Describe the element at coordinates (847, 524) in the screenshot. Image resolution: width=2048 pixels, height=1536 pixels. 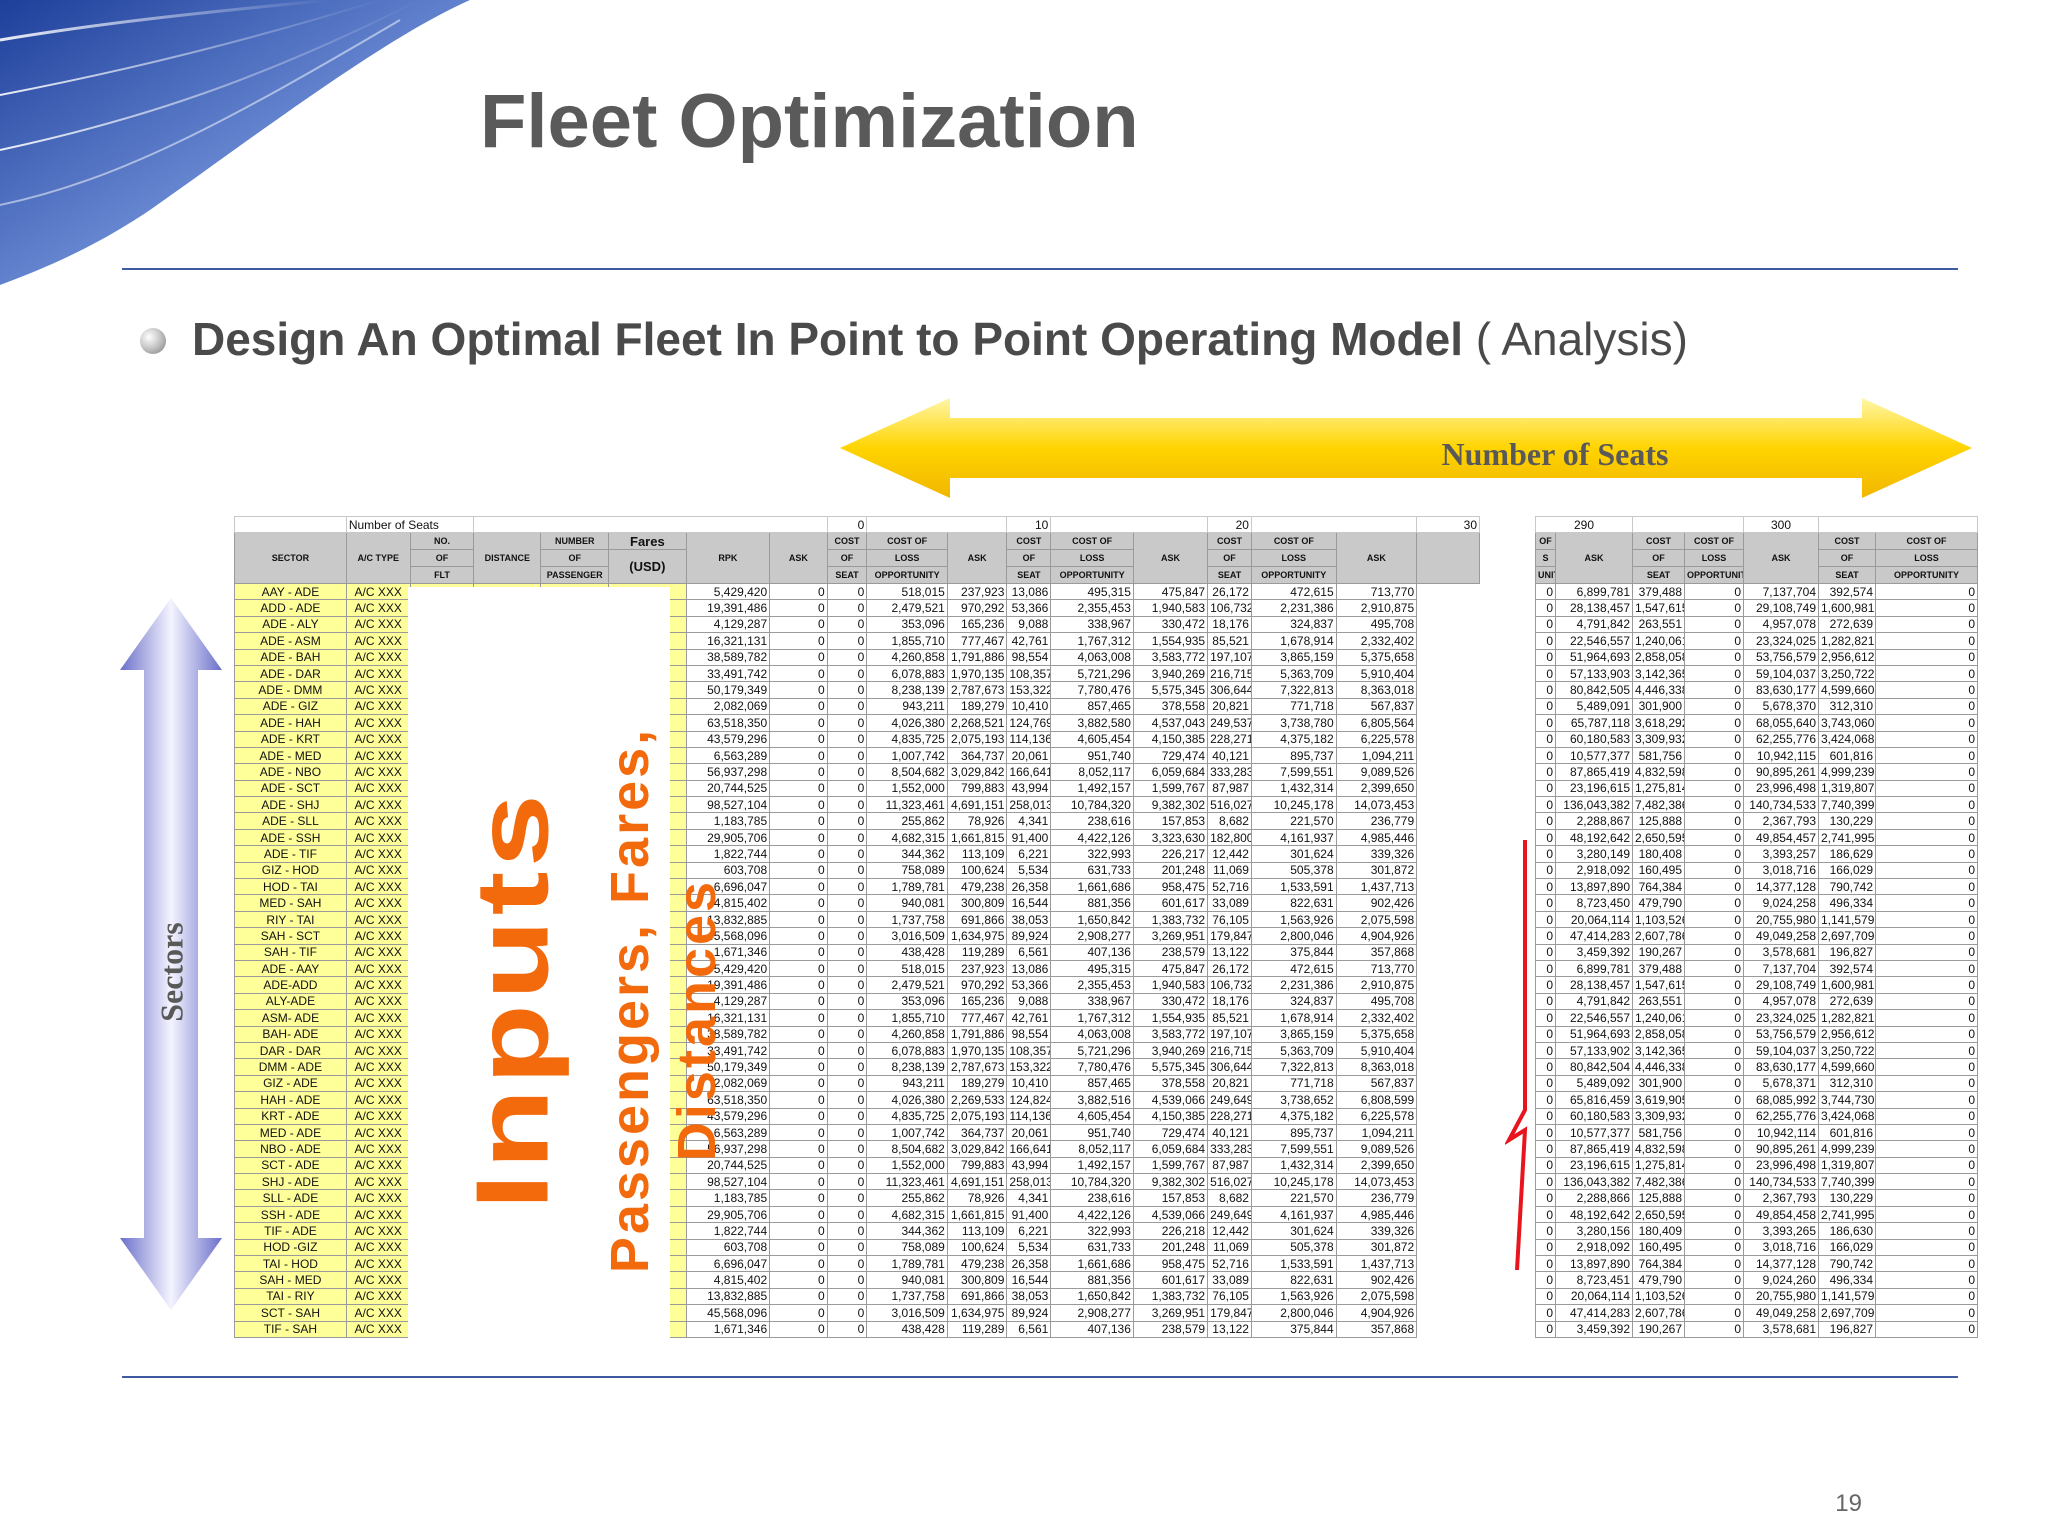
I see `seat-group-0: 0` at that location.